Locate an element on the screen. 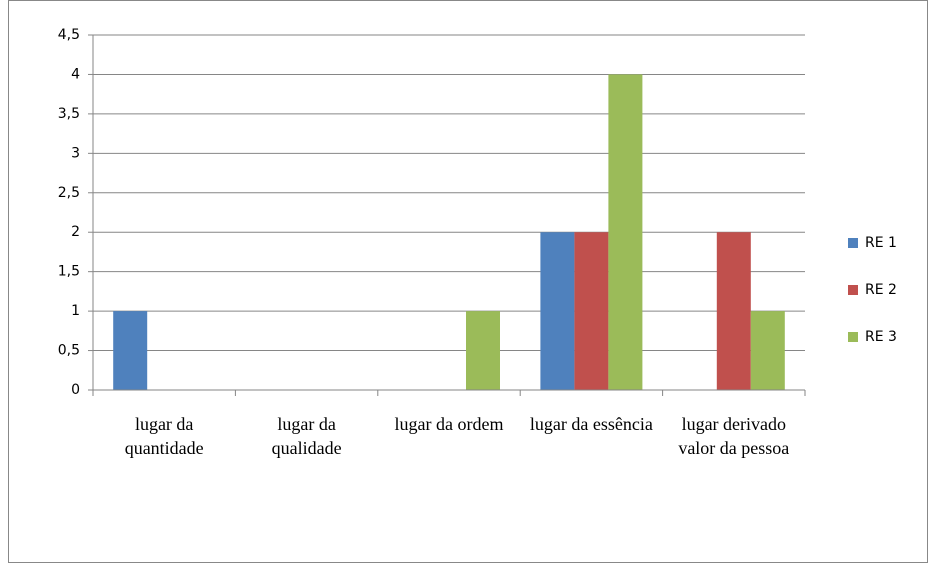 Image resolution: width=928 pixels, height=563 pixels. x-tick-label: lugar da qualidade is located at coordinates (306, 436).